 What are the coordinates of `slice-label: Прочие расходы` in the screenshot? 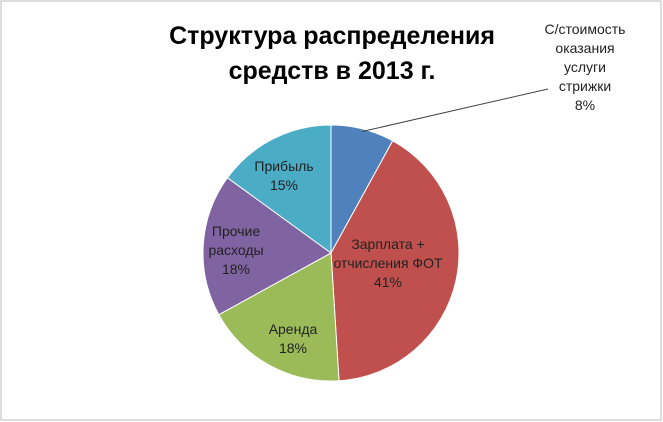 It's located at (235, 240).